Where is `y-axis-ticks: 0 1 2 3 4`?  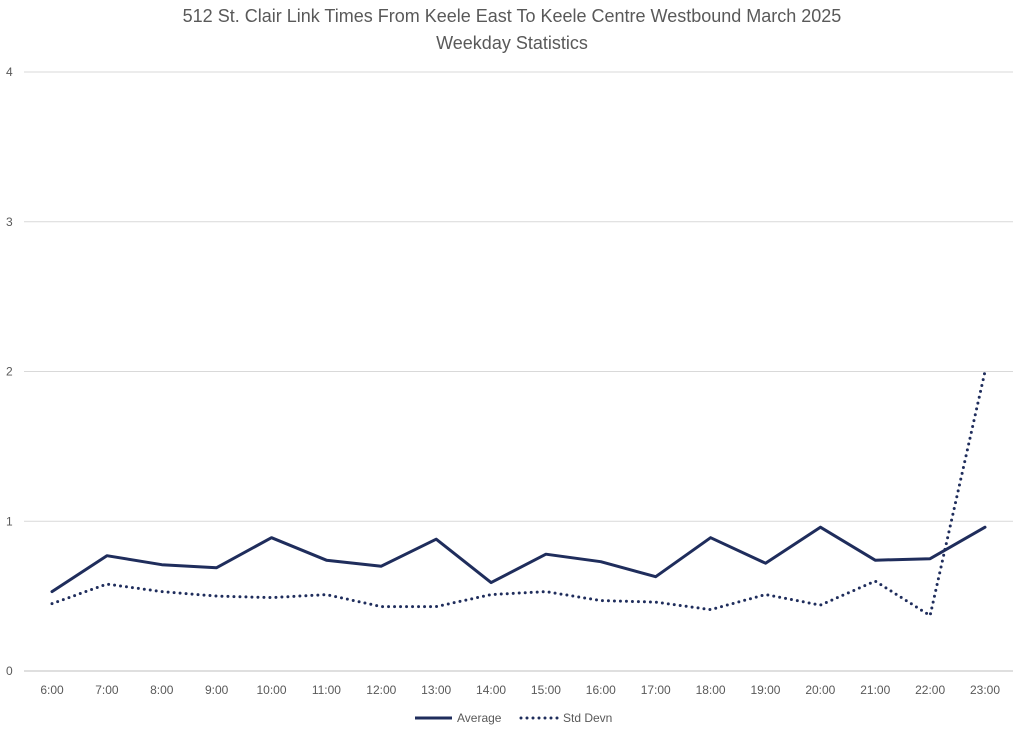
y-axis-ticks: 0 1 2 3 4 is located at coordinates (9, 371).